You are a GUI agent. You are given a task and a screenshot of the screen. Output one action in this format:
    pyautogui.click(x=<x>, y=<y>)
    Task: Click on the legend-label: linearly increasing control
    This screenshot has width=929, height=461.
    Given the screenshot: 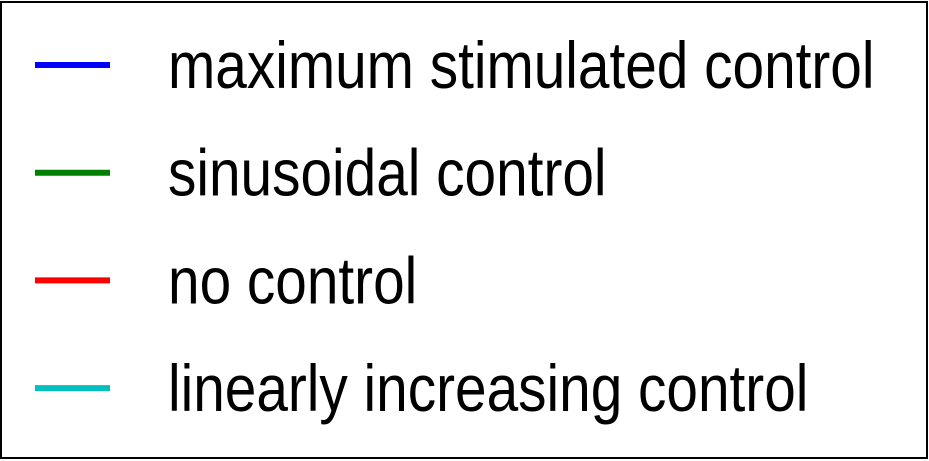 What is the action you would take?
    pyautogui.click(x=488, y=389)
    